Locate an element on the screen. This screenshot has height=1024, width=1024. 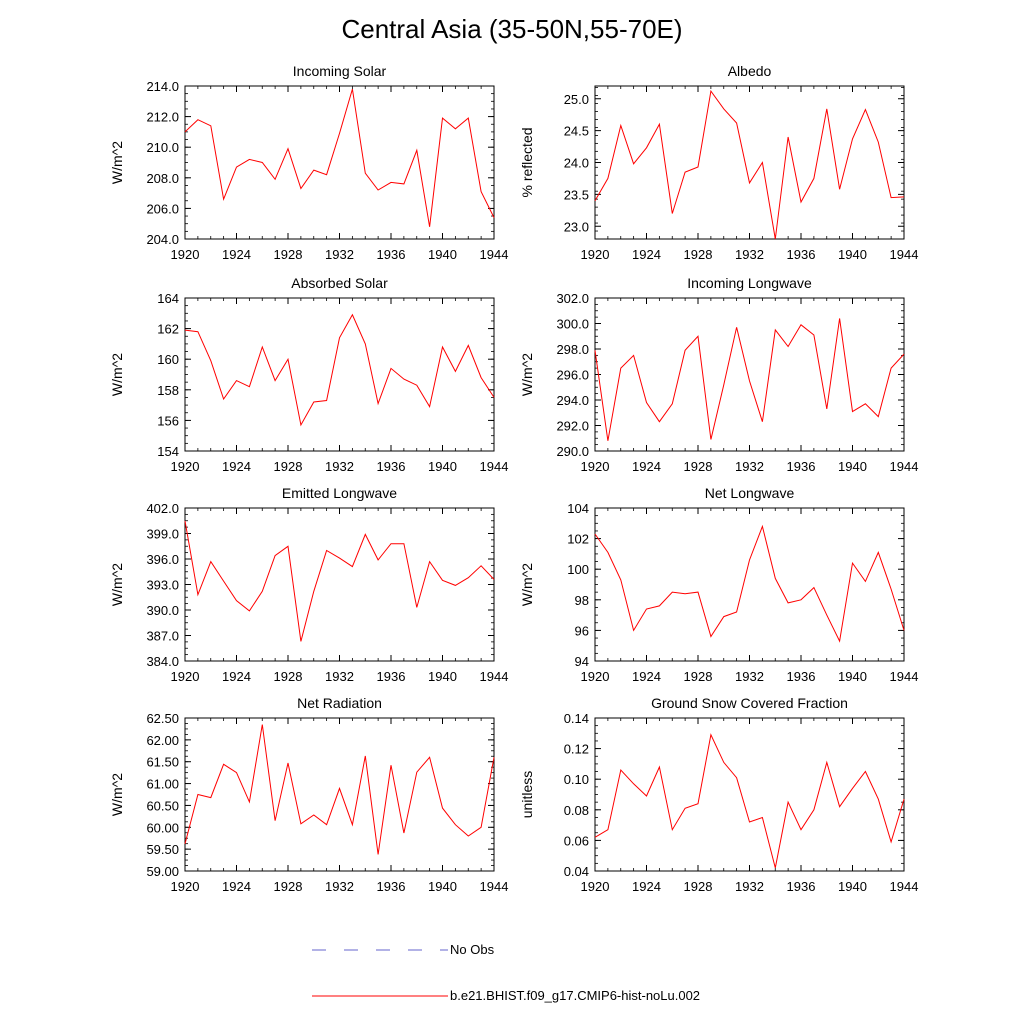
y-tick-label: 208.0 is located at coordinates (162, 178).